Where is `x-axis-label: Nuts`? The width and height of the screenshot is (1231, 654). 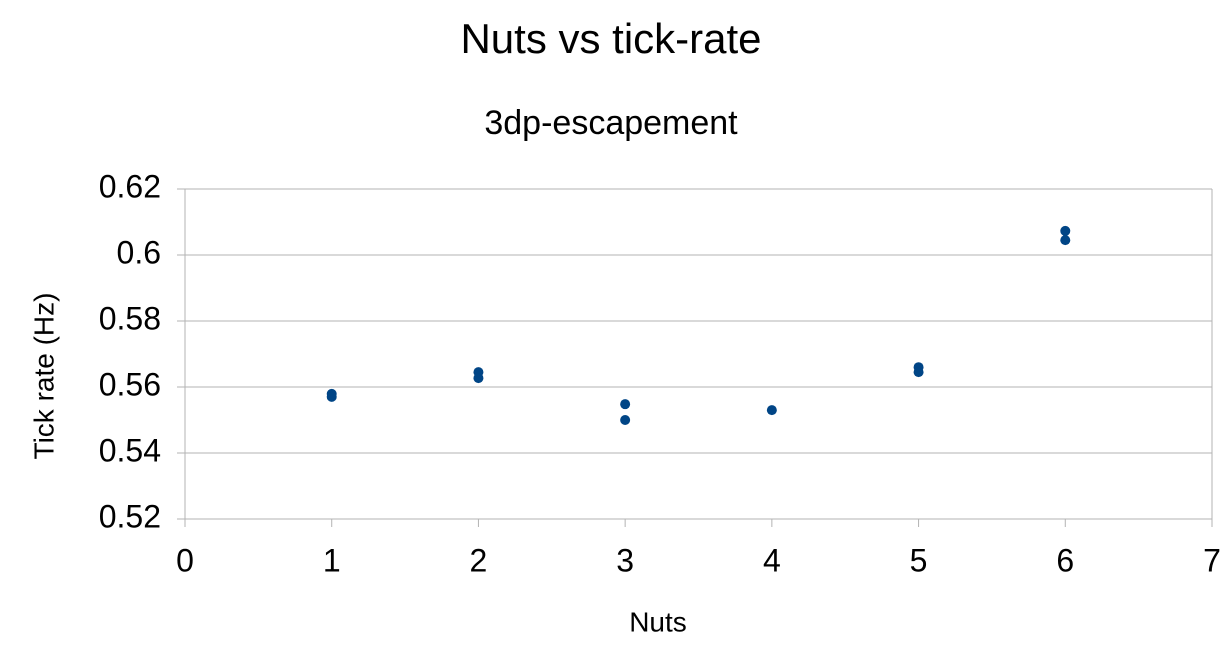
x-axis-label: Nuts is located at coordinates (658, 621).